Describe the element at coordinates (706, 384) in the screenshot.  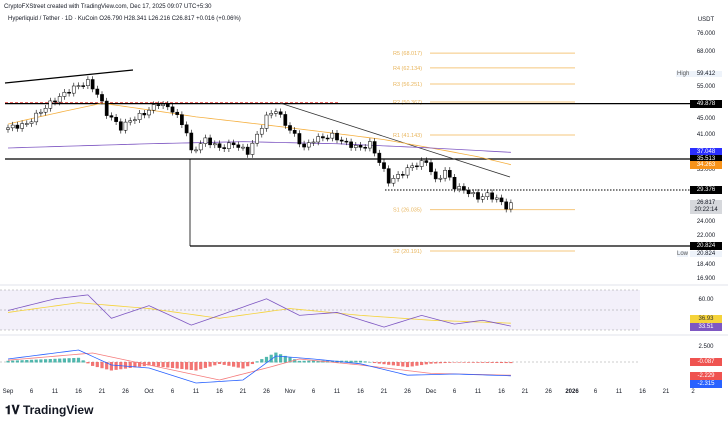
I see `macd-line-badge: -2.315` at that location.